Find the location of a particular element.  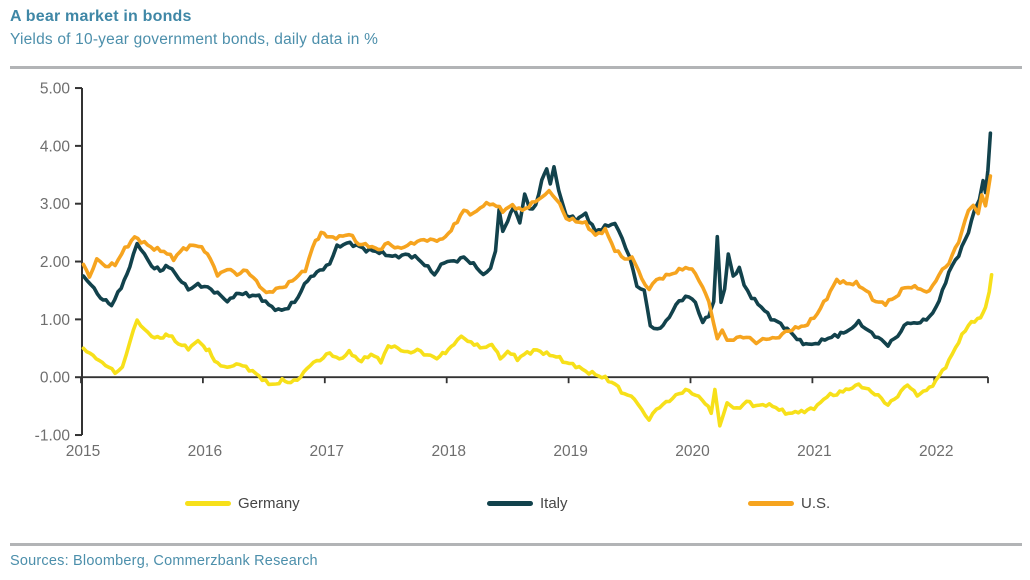

svg-text: 2020 is located at coordinates (692, 451).